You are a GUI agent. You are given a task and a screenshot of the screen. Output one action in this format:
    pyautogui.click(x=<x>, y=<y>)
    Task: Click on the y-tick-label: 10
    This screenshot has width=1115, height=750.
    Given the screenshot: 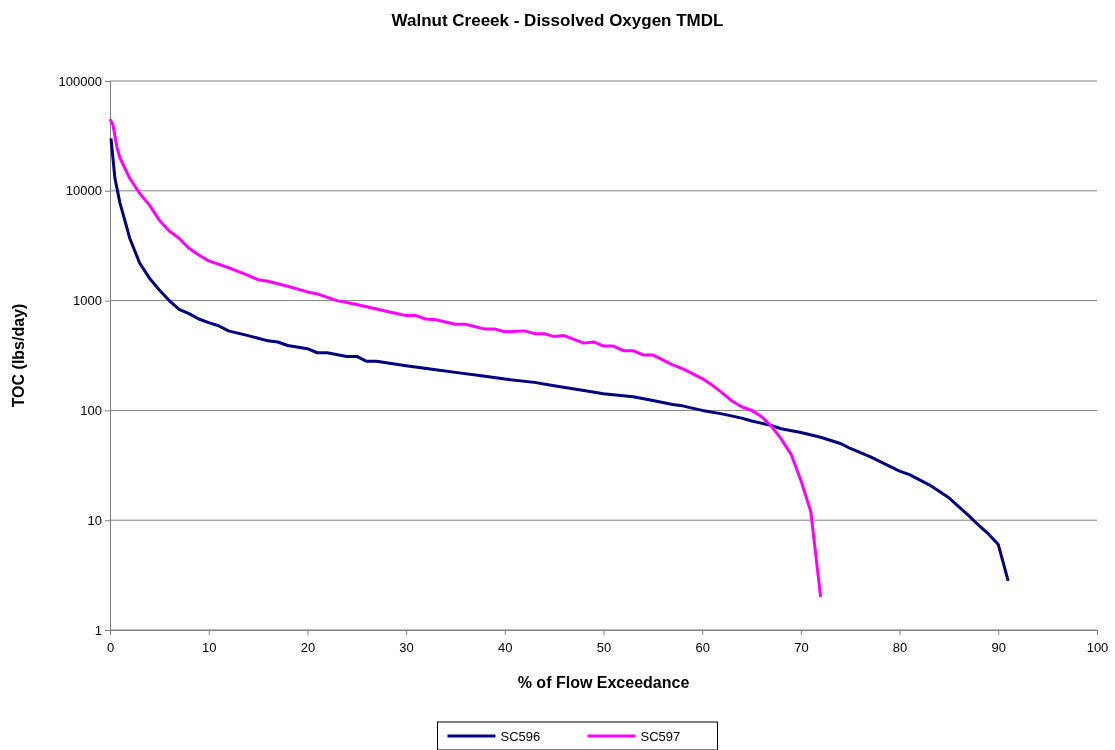 What is the action you would take?
    pyautogui.click(x=94, y=520)
    